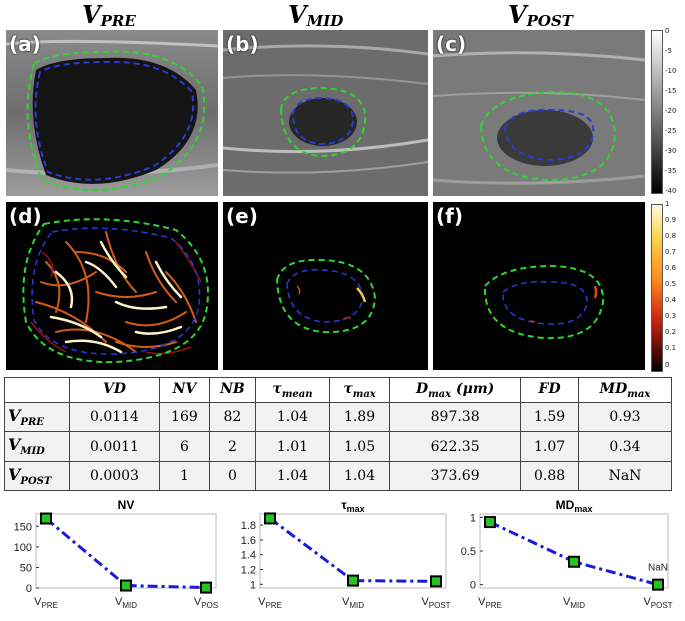 The image size is (685, 621). Describe the element at coordinates (26, 568) in the screenshot. I see `y-tick-label: 50` at that location.